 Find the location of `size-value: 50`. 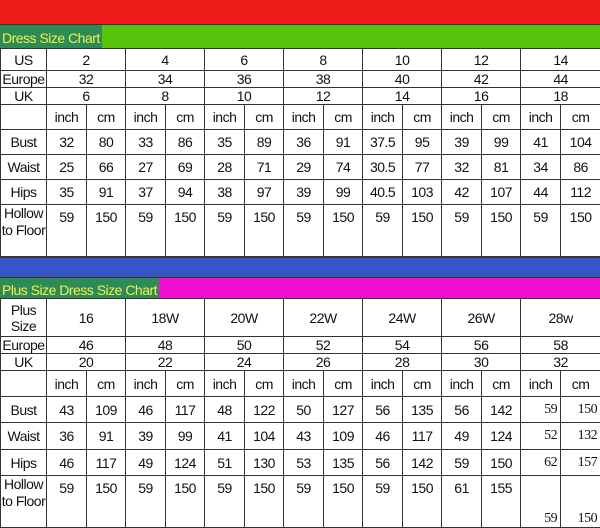

size-value: 50 is located at coordinates (244, 345).